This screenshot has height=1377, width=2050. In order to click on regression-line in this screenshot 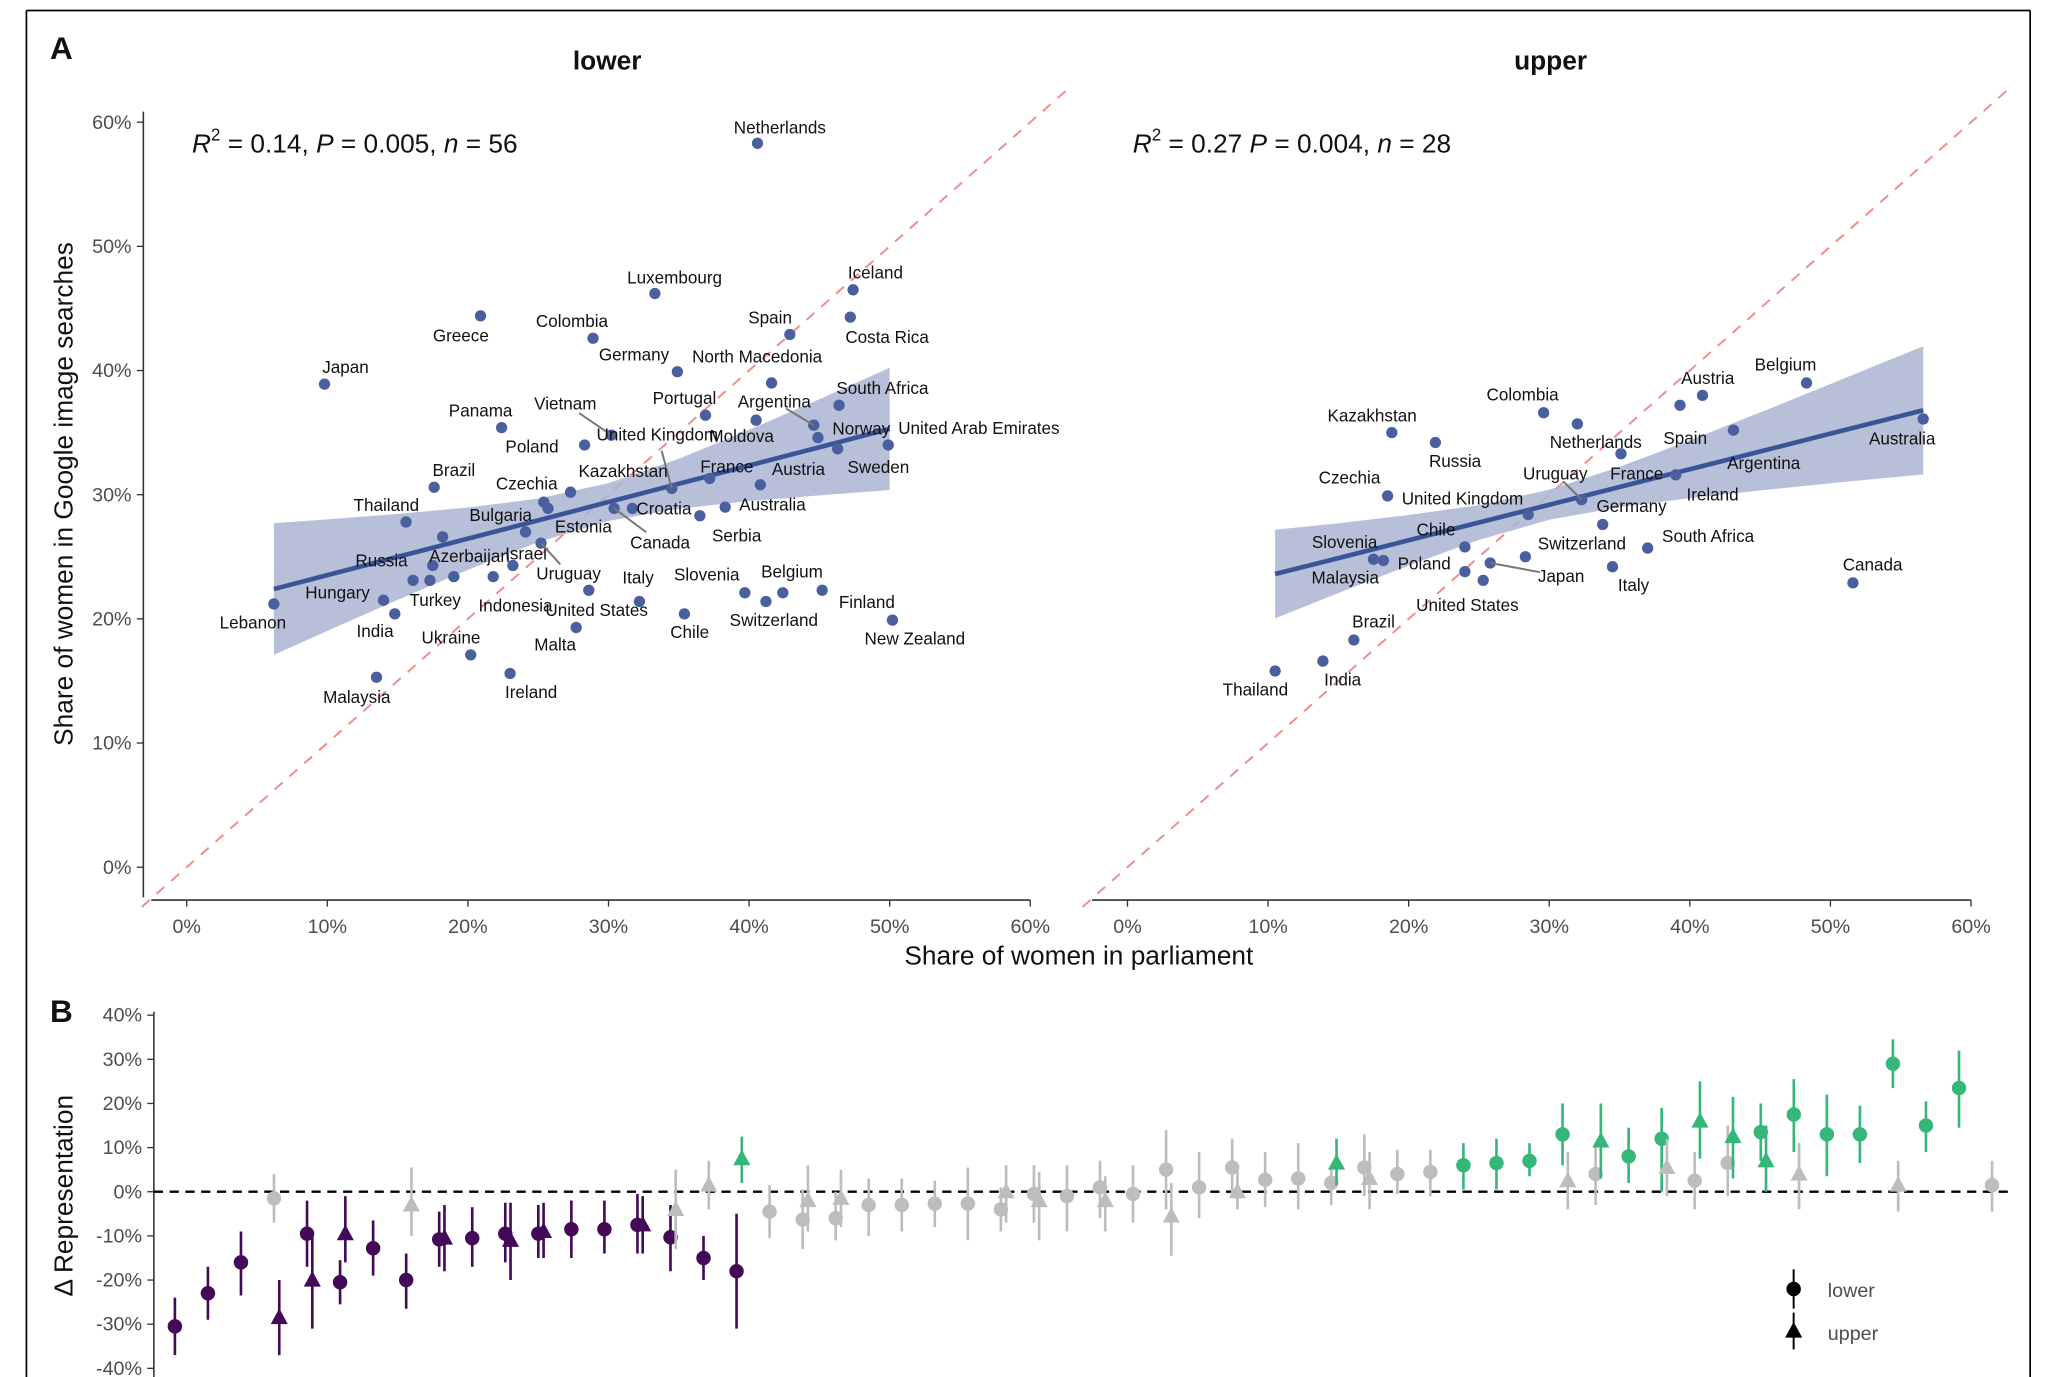, I will do `click(582, 509)`.